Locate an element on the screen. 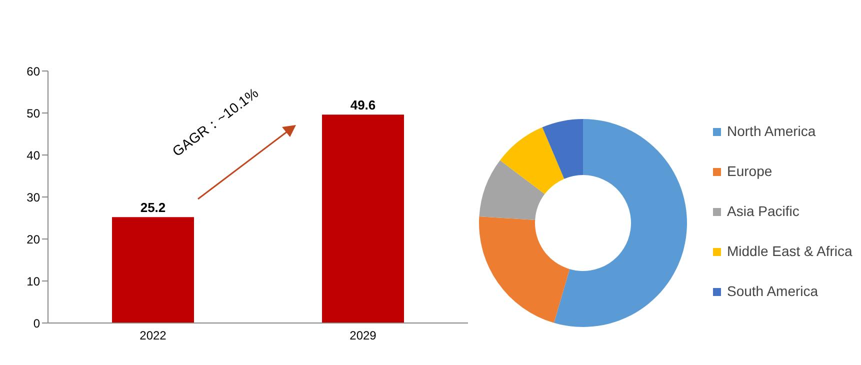  legend-label: North America is located at coordinates (771, 131).